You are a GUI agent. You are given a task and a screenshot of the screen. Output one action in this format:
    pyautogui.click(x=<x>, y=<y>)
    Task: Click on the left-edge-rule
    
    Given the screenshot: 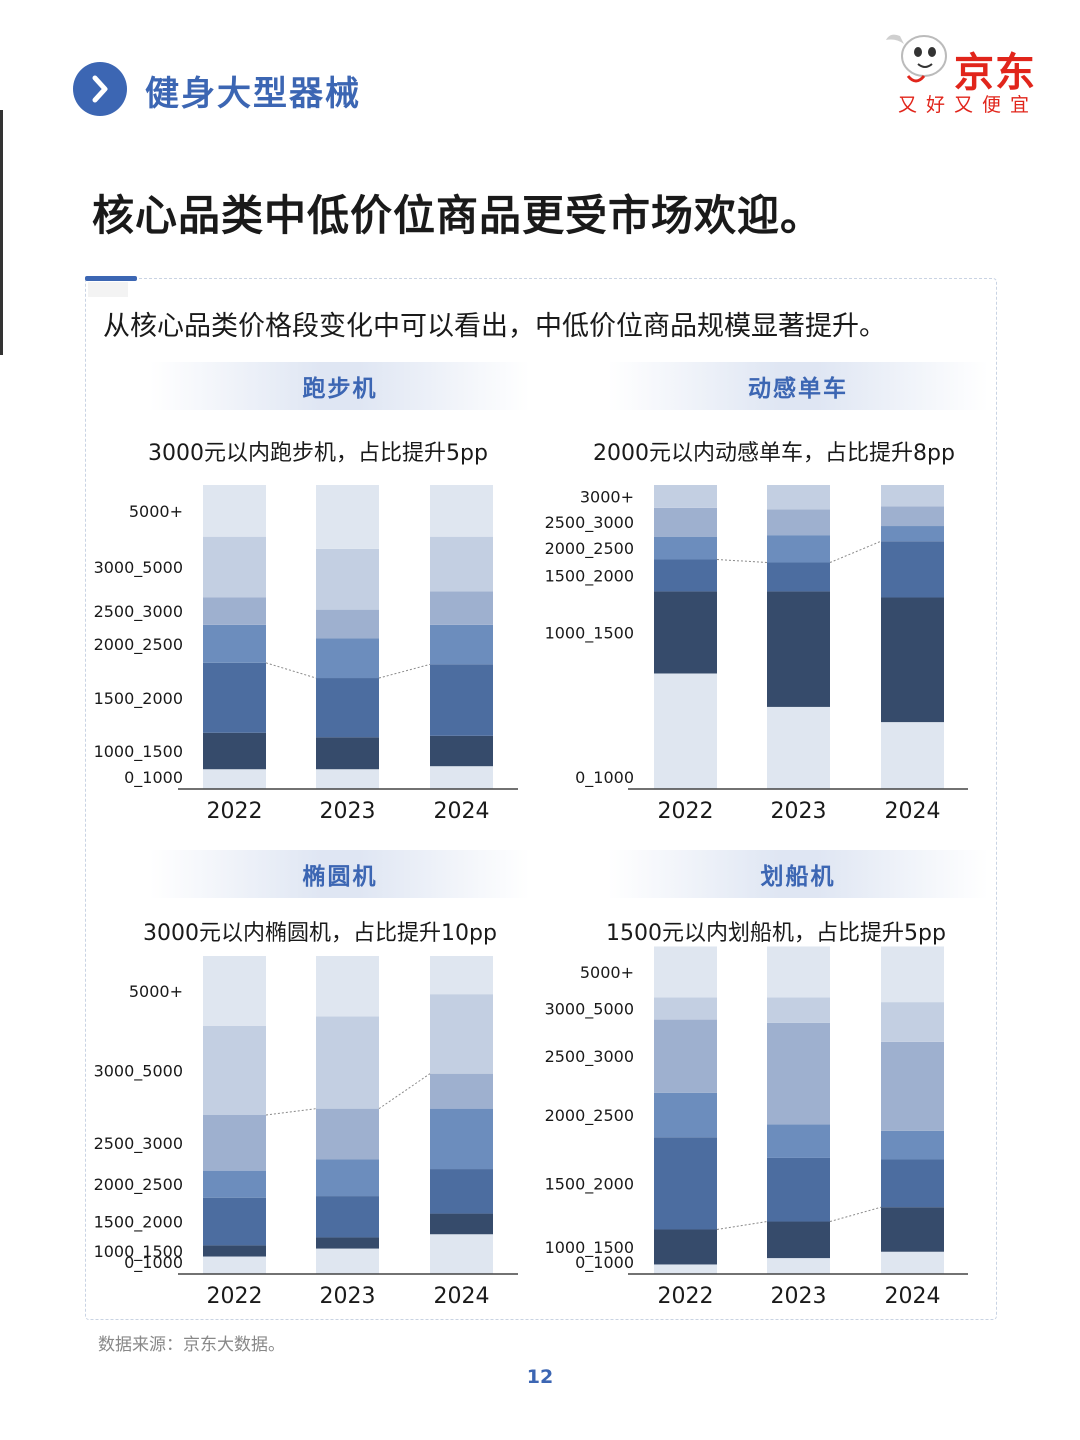 What is the action you would take?
    pyautogui.click(x=1, y=232)
    